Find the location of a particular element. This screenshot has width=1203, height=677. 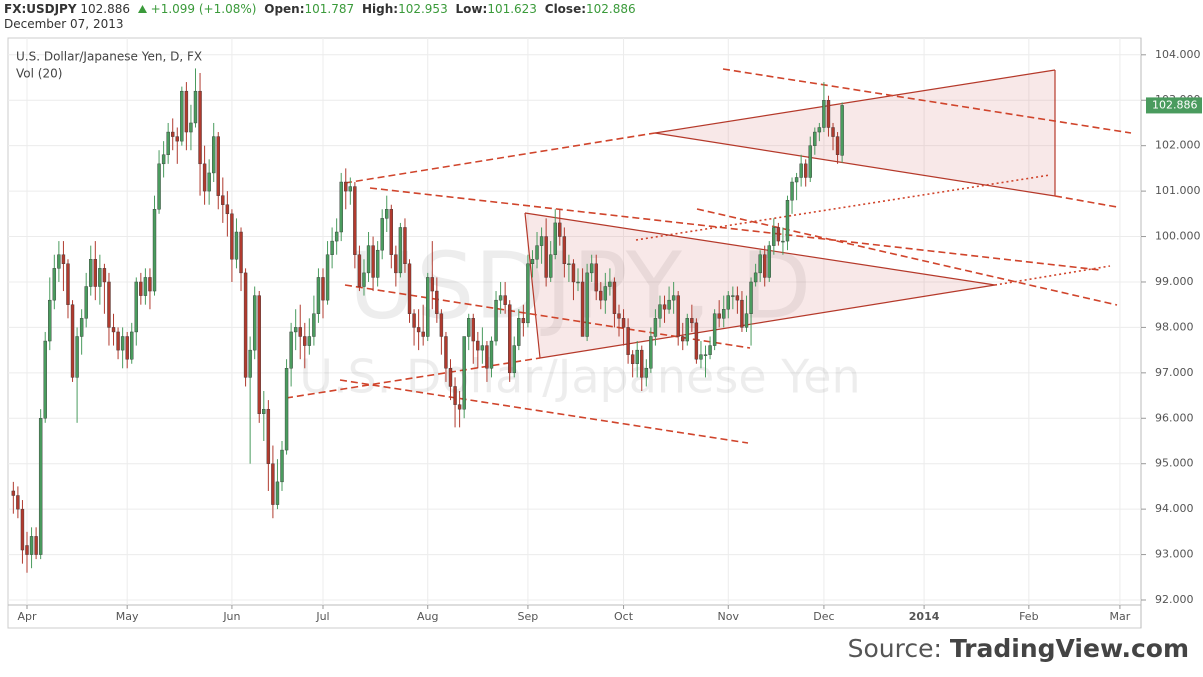

last-price-box is located at coordinates (1174, 105).